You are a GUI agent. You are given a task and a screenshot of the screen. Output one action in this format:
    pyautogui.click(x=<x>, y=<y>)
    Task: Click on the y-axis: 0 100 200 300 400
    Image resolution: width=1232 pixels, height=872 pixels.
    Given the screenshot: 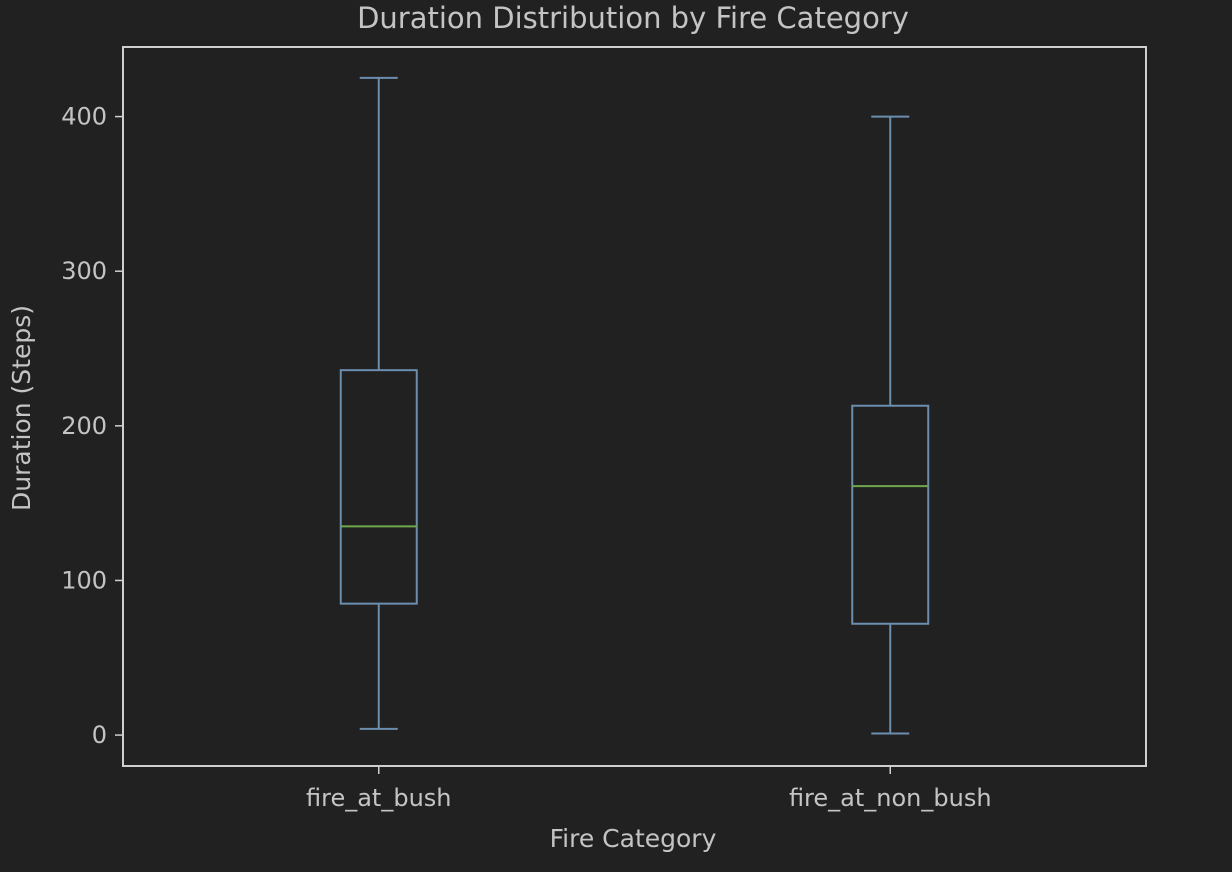 What is the action you would take?
    pyautogui.click(x=92, y=426)
    